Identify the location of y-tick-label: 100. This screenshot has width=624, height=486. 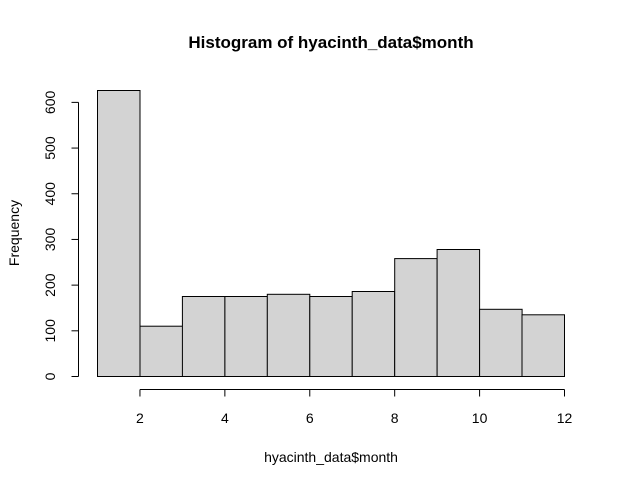
(50, 331).